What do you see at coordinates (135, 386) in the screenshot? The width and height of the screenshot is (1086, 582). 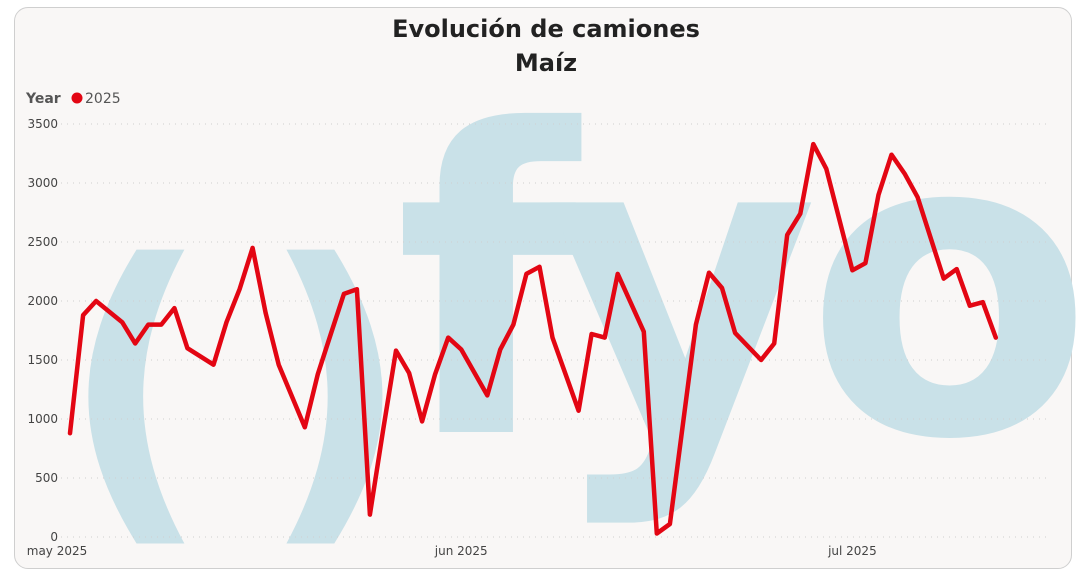 I see `watermark-paren-left: (` at bounding box center [135, 386].